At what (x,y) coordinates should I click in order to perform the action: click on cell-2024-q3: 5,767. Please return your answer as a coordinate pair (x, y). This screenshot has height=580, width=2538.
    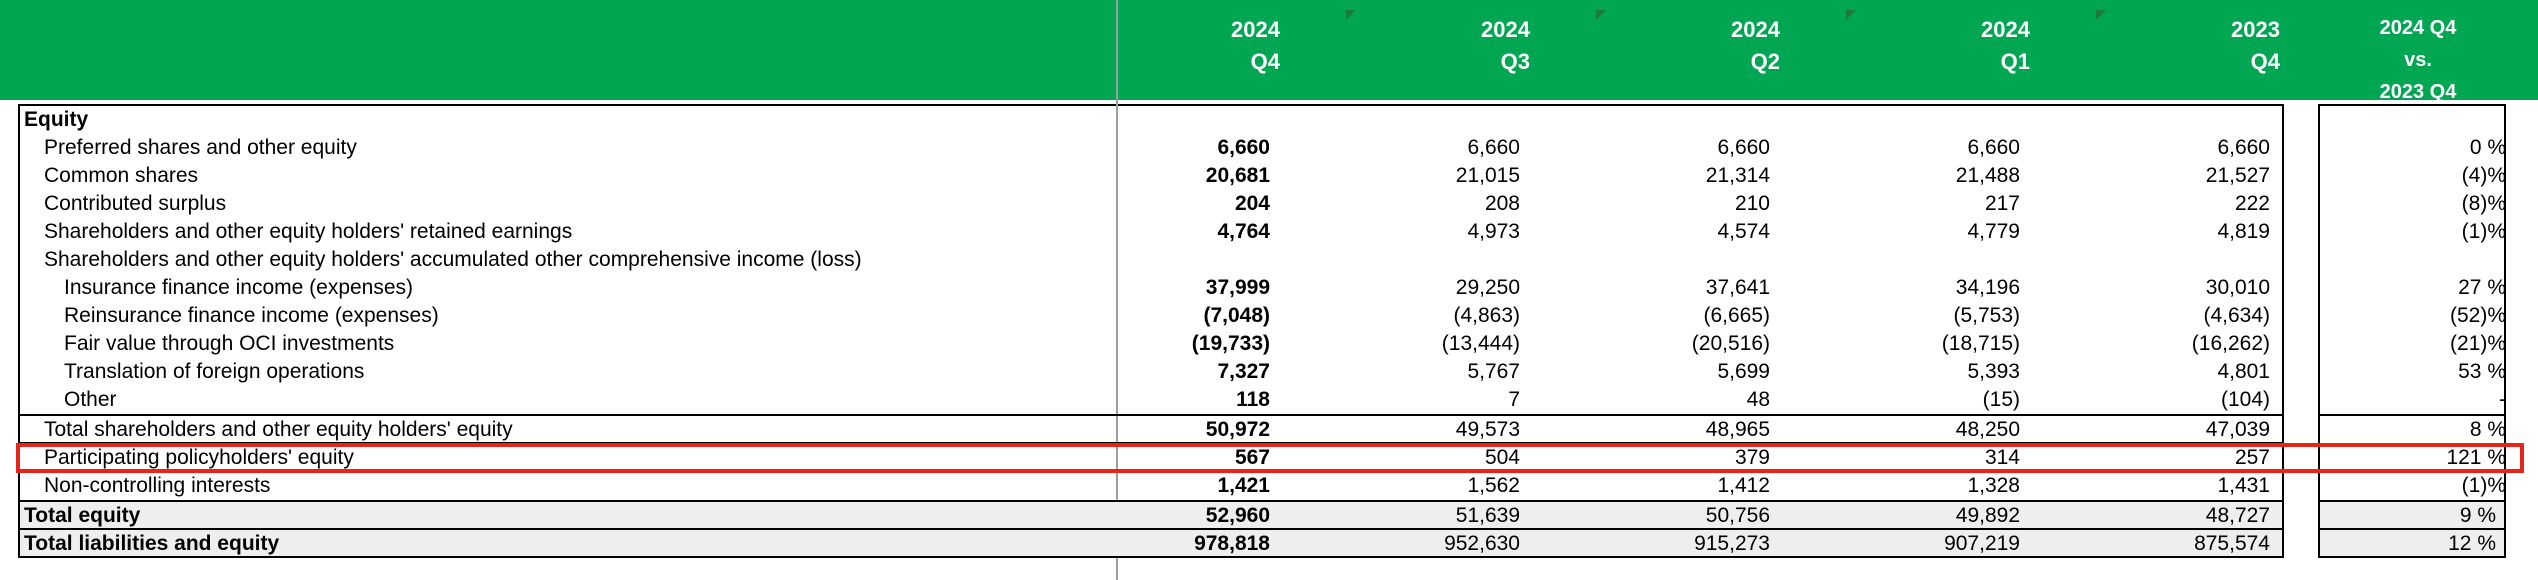
    Looking at the image, I should click on (1493, 371).